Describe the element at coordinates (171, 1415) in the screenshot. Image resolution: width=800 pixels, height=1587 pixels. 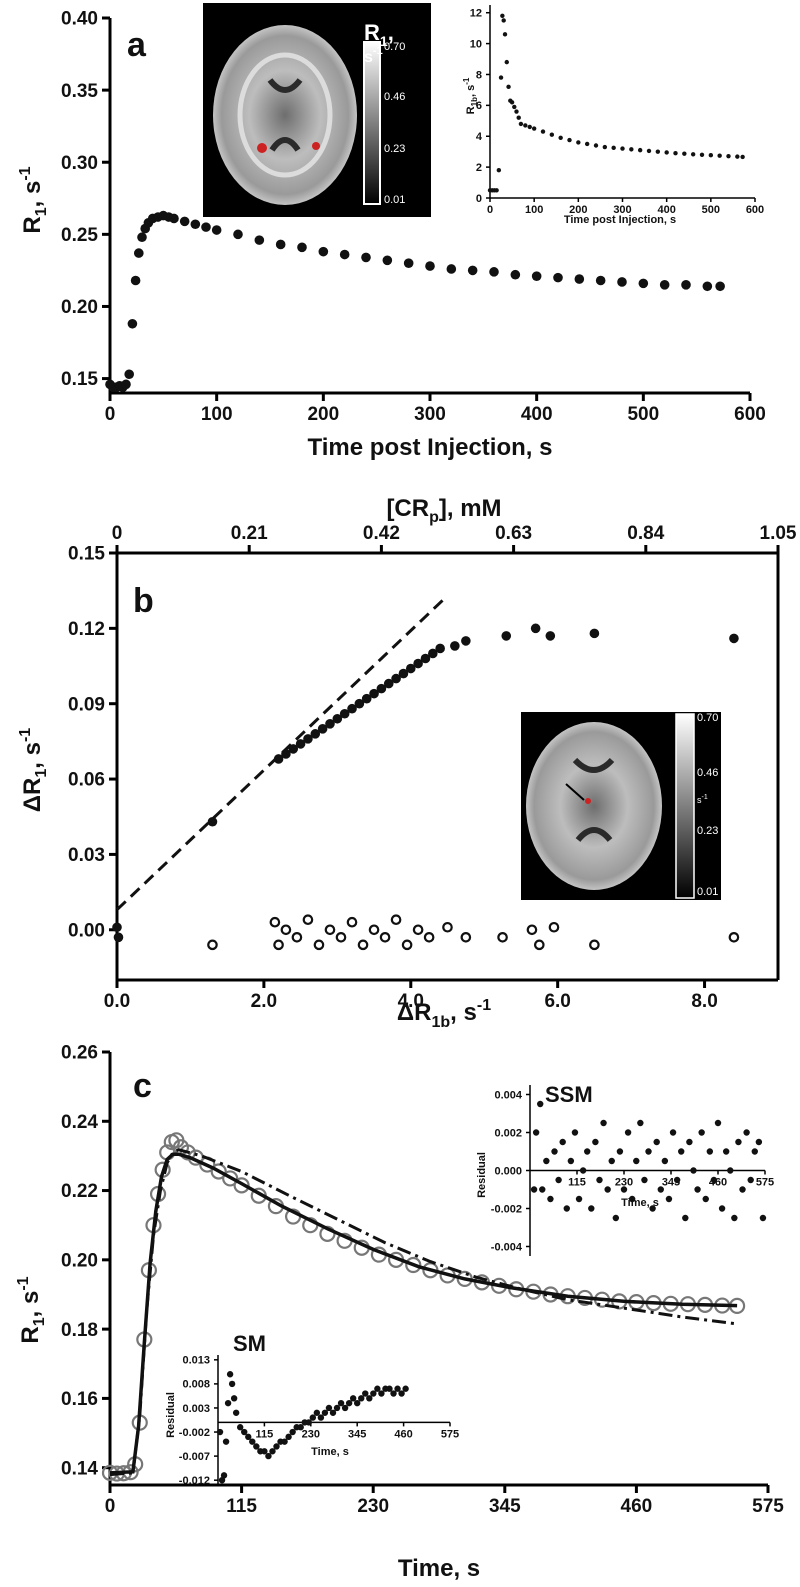
I see `sm-inset-y-label: Residual` at that location.